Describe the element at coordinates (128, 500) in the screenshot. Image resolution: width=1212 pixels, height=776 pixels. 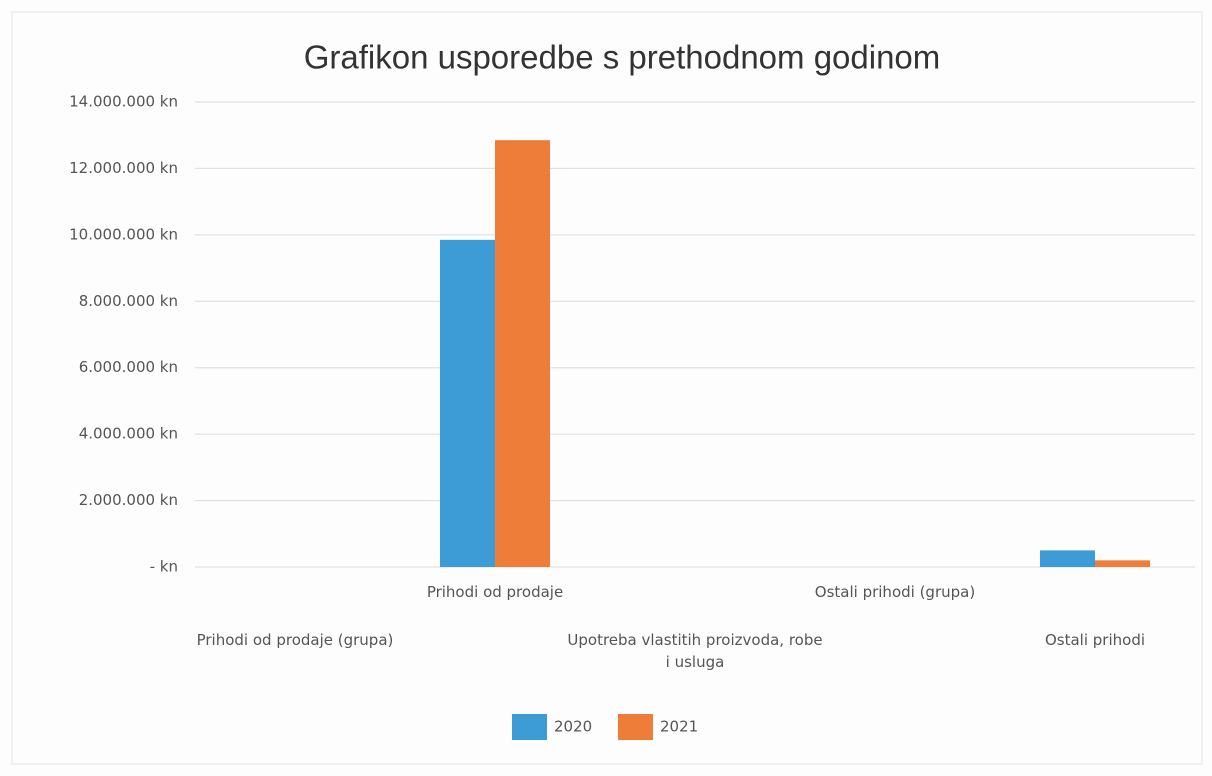
I see `y-tick-label: 2.000.000 kn` at that location.